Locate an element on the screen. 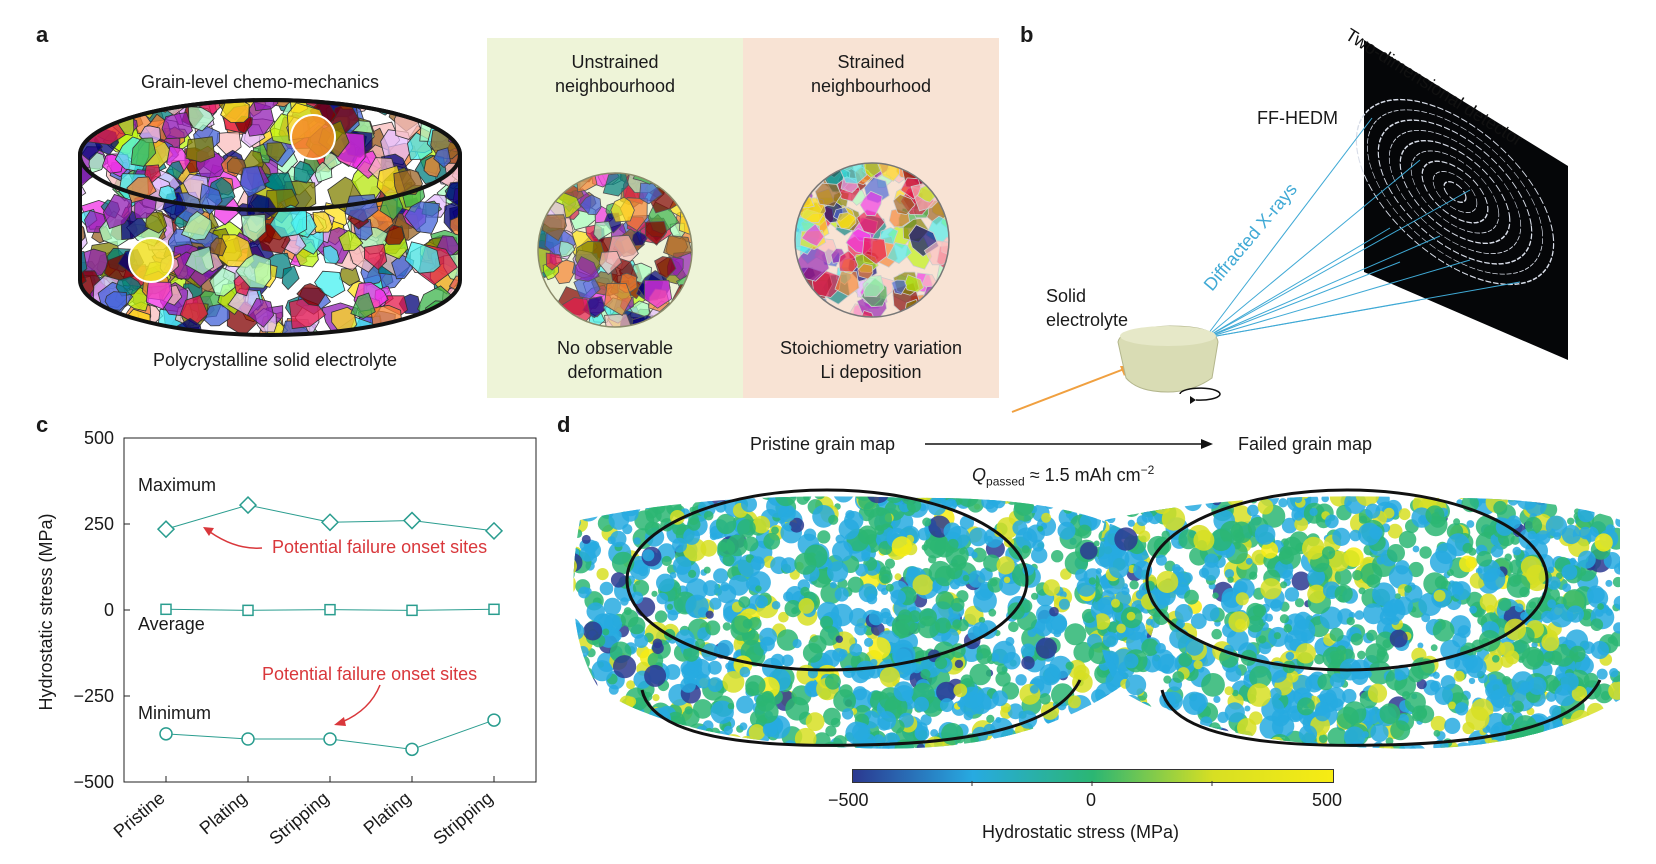 Image resolution: width=1656 pixels, height=864 pixels. strained-grain-ball is located at coordinates (872, 240).